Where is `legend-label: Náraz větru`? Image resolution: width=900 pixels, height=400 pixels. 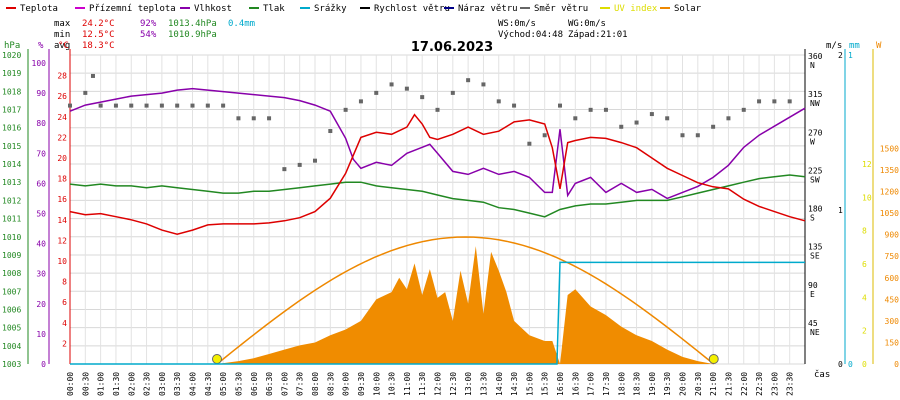
legend-label: Náraz větru is located at coordinates (488, 9).